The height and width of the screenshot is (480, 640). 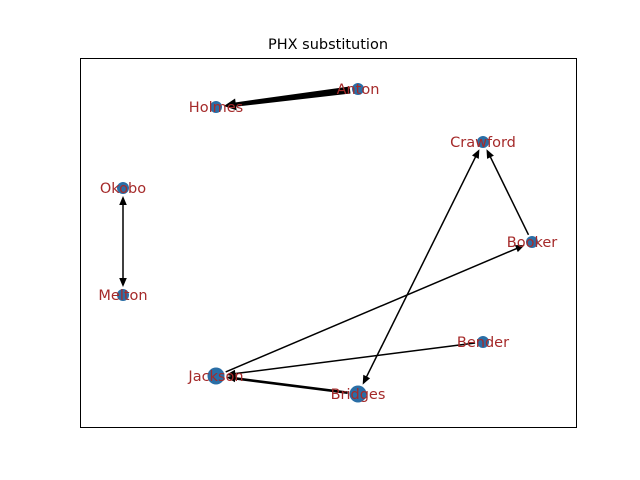 I want to click on node-jackson, so click(x=216, y=376).